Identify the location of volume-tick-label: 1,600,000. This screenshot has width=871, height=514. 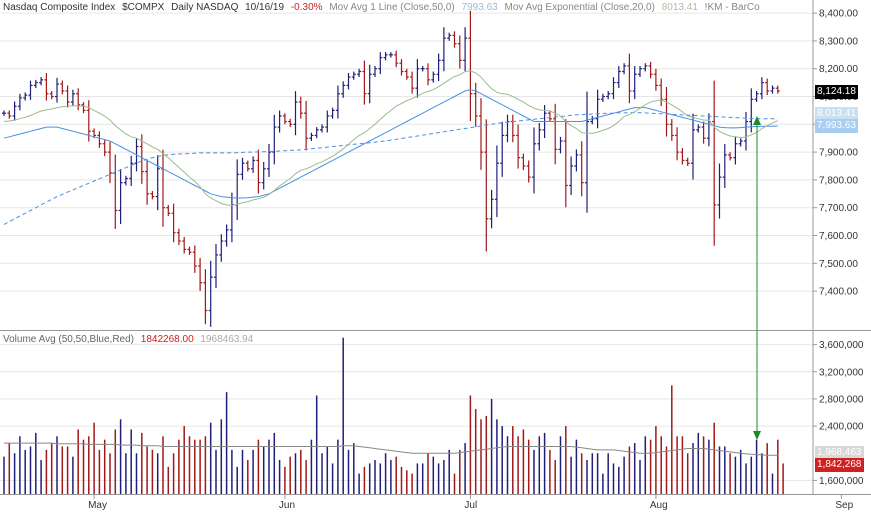
(841, 481).